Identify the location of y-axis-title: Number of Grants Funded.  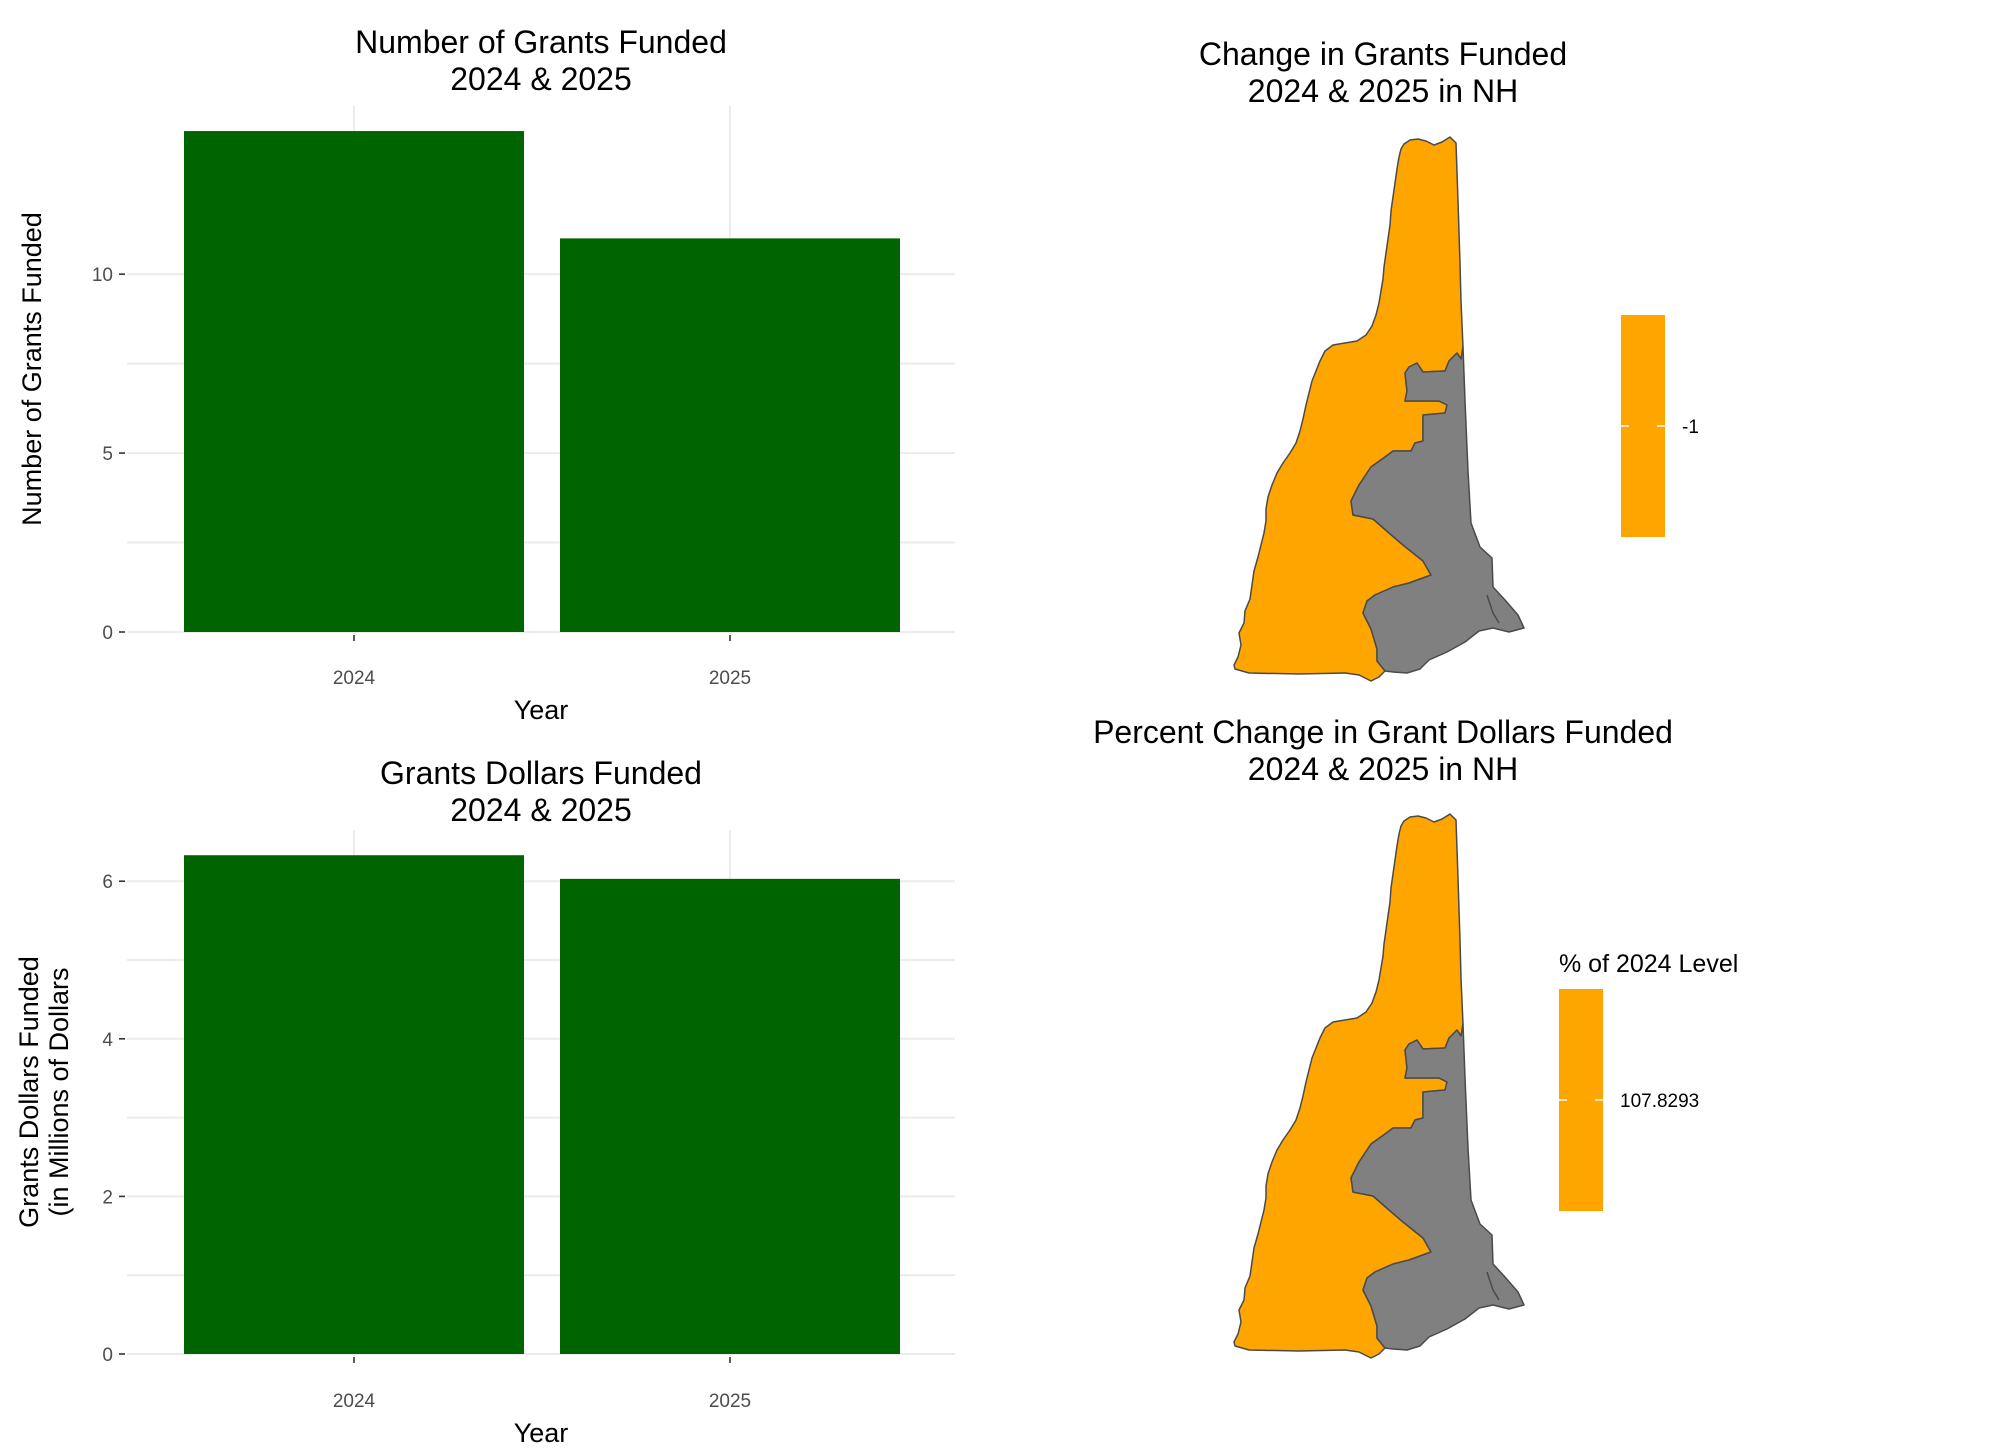
(32, 369).